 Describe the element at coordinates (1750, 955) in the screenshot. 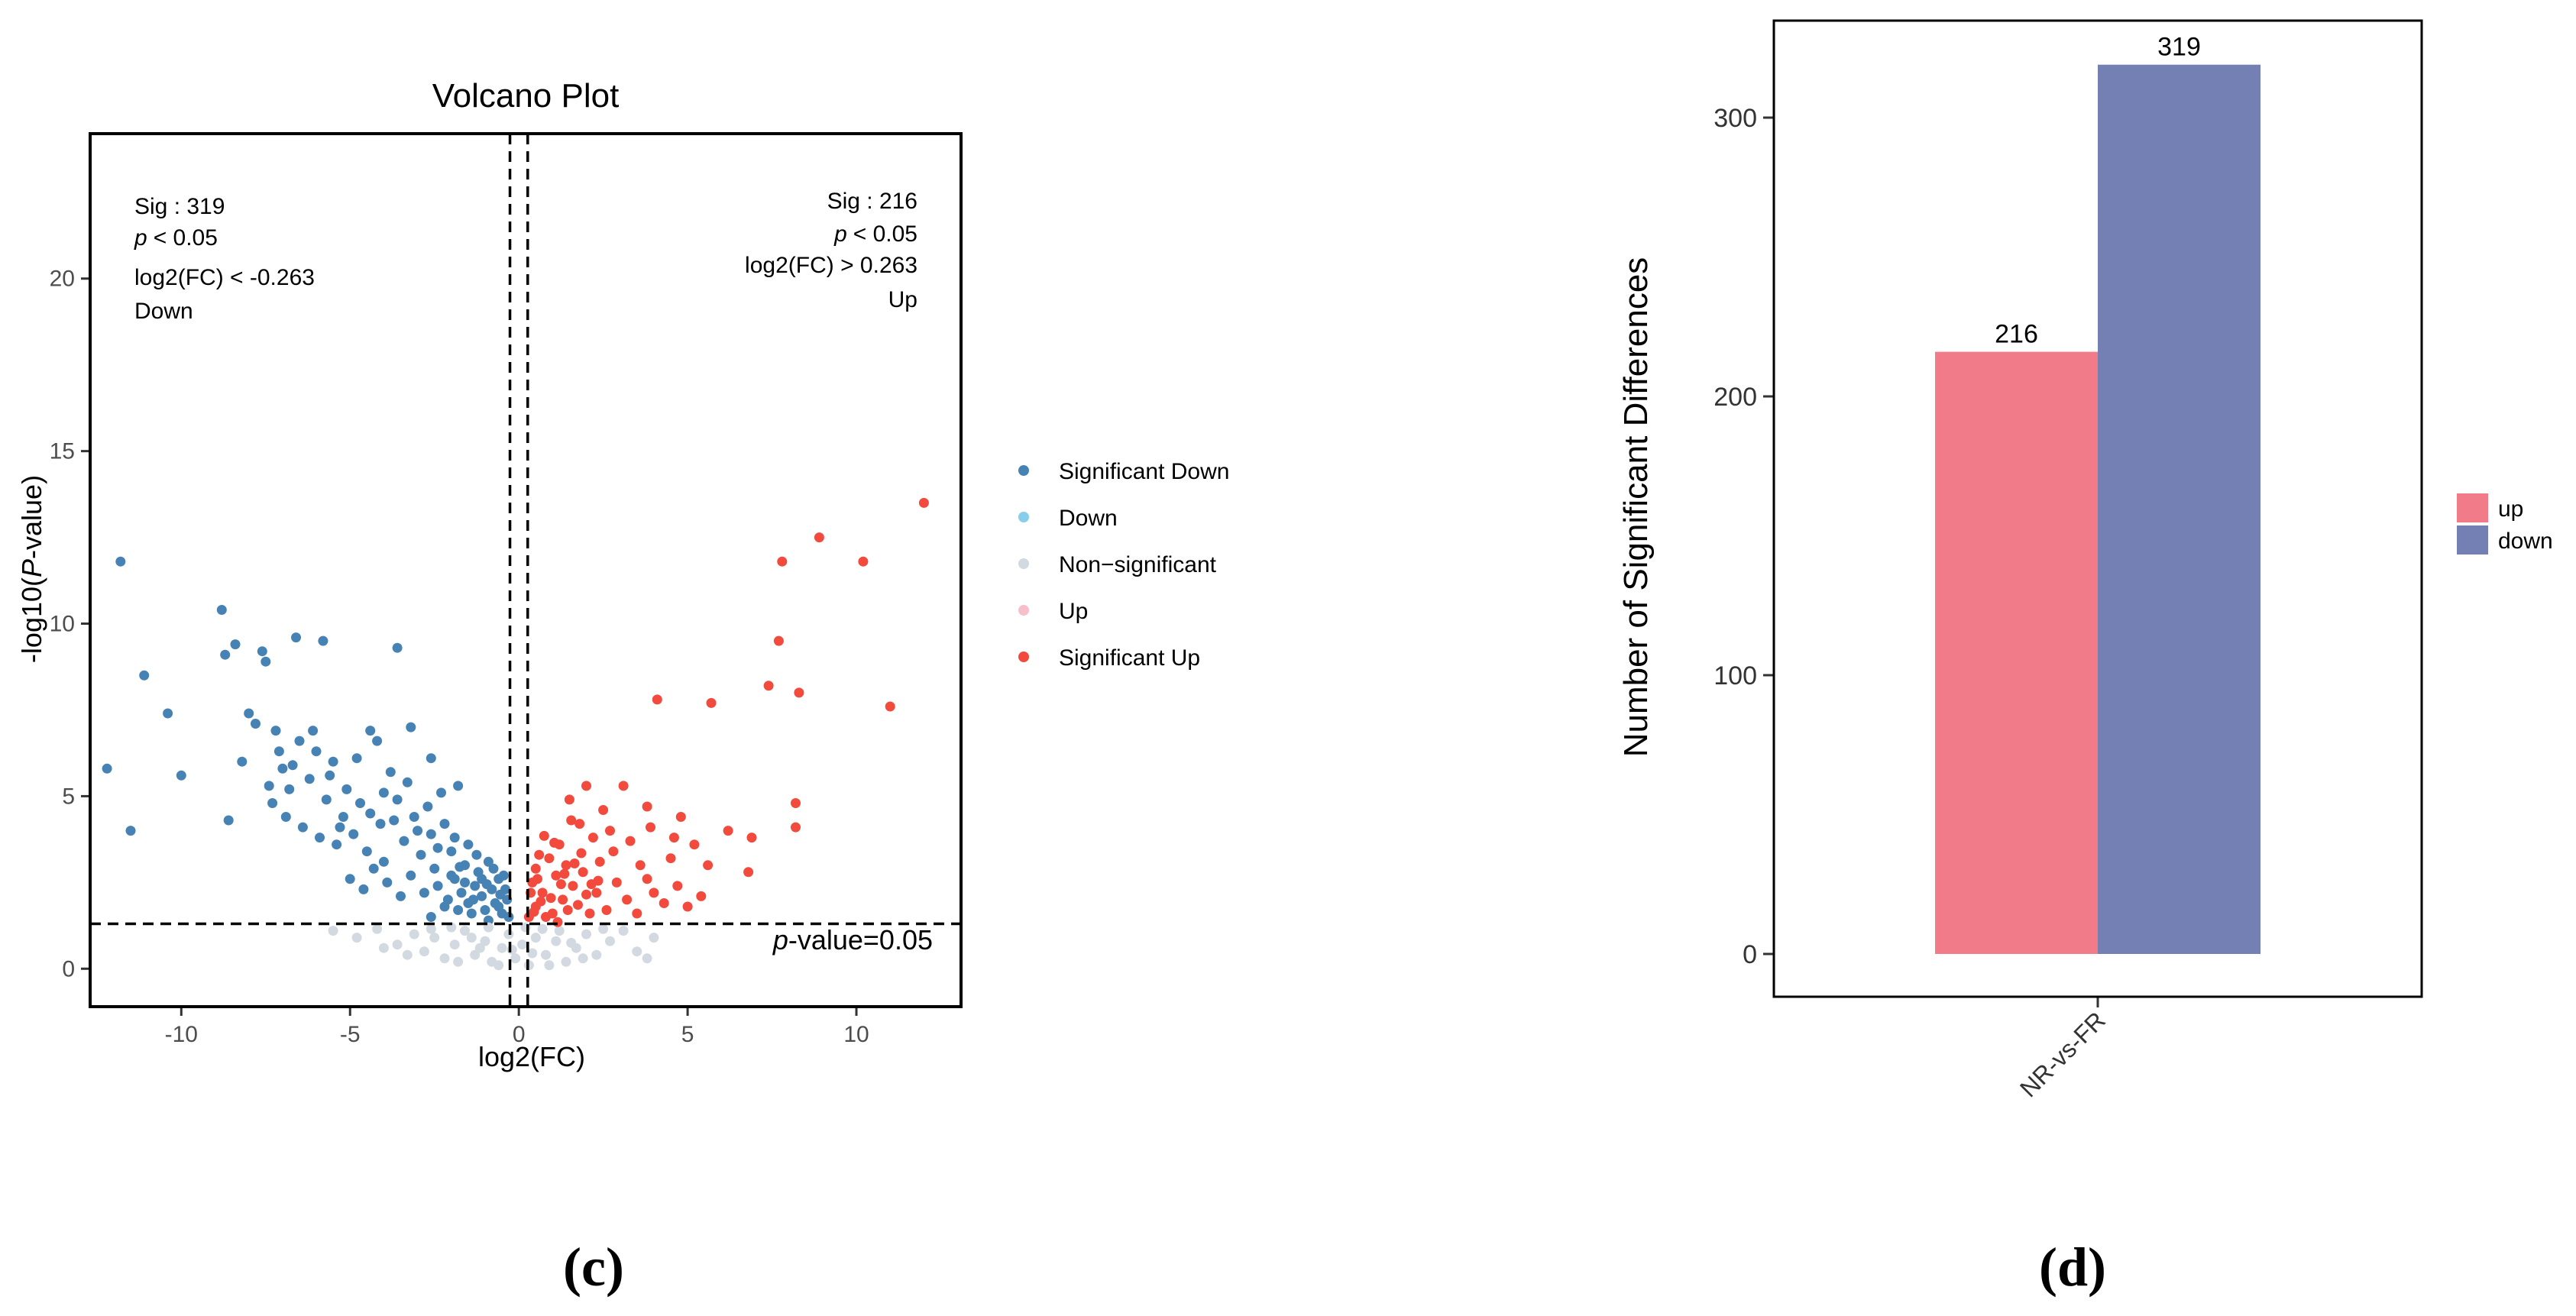

I see `bar-y-tick-label: 0` at that location.